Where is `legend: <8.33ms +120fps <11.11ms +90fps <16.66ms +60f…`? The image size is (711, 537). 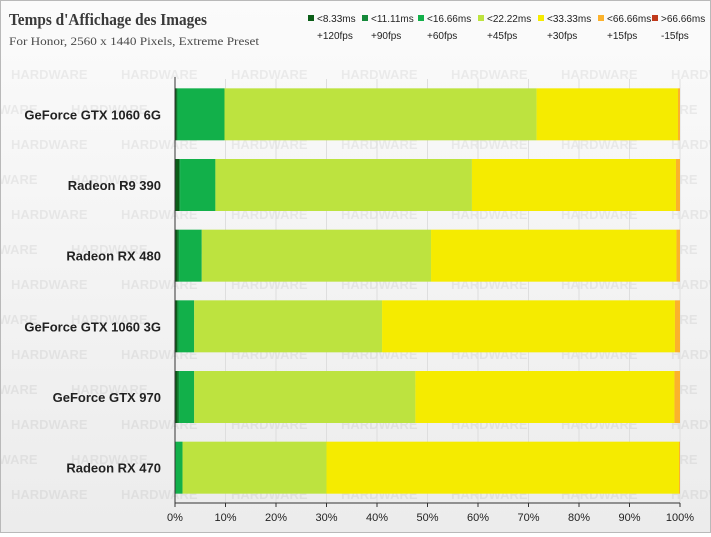
legend: <8.33ms +120fps <11.11ms +90fps <16.66ms +60f… is located at coordinates (506, 28).